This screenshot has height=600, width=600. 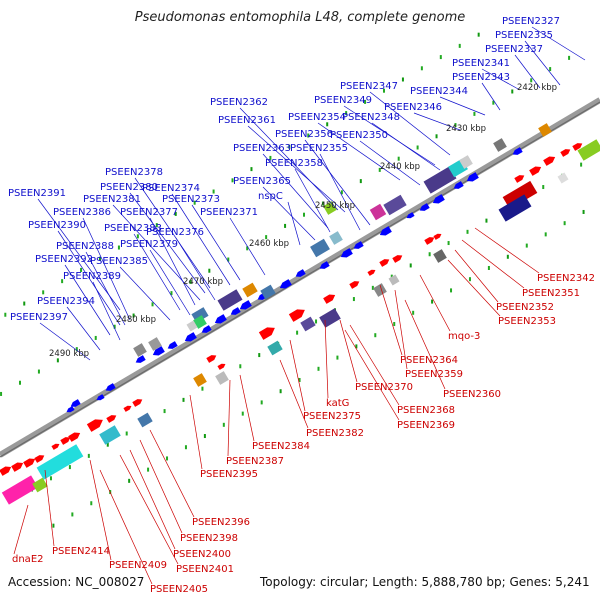 I want to click on gene-label-forward: PSEEN2409, so click(x=138, y=565).